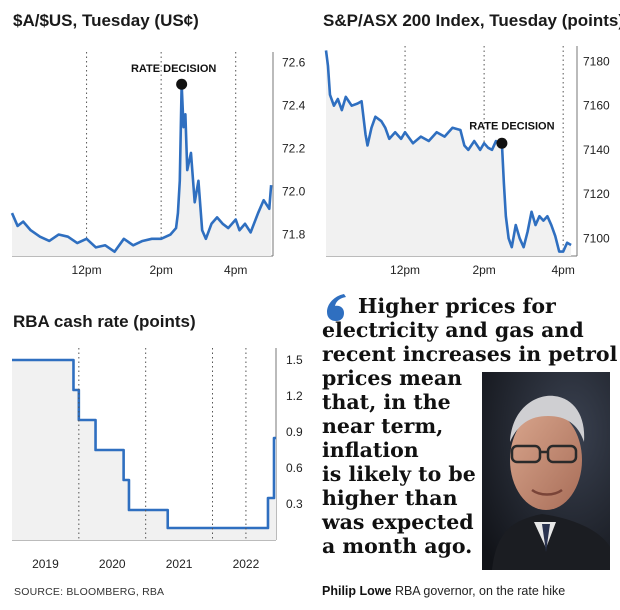  Describe the element at coordinates (370, 450) in the screenshot. I see `quote-line: inflation` at that location.